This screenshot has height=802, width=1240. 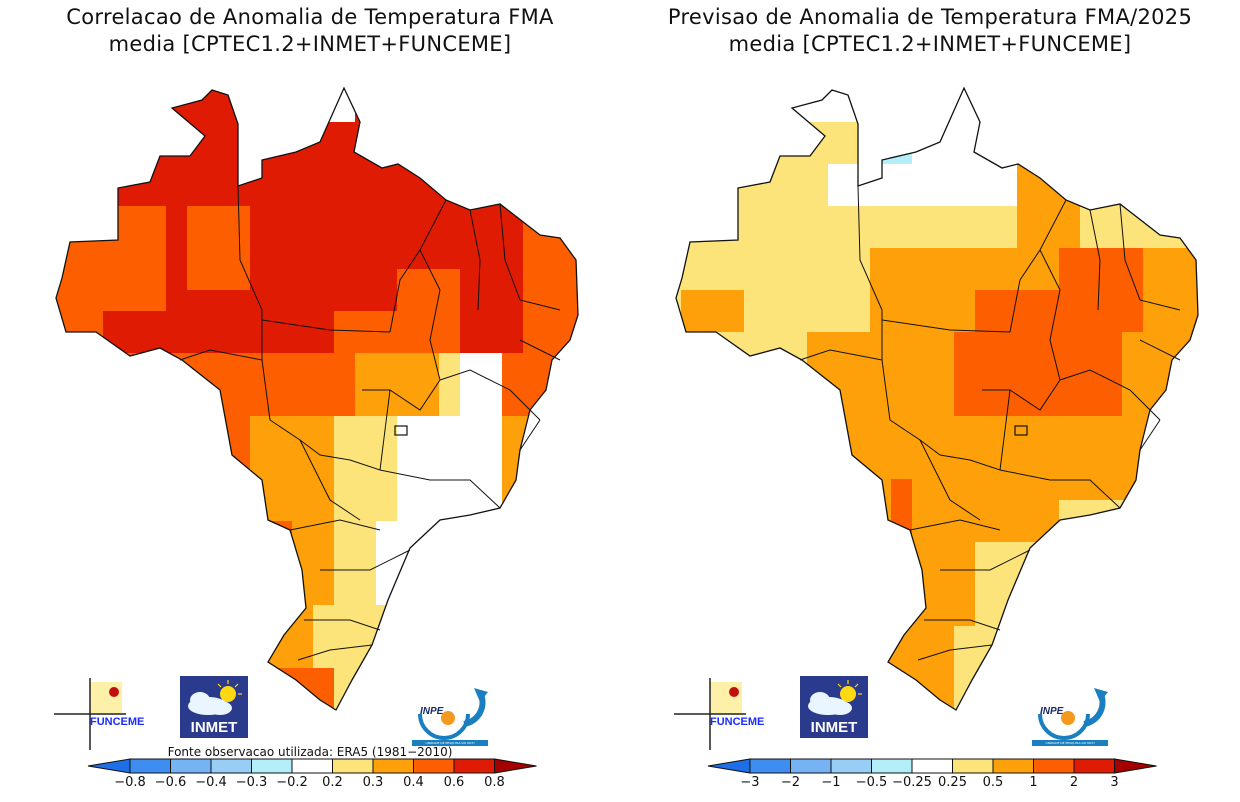 I want to click on colorbar-swatch, so click(x=932, y=766).